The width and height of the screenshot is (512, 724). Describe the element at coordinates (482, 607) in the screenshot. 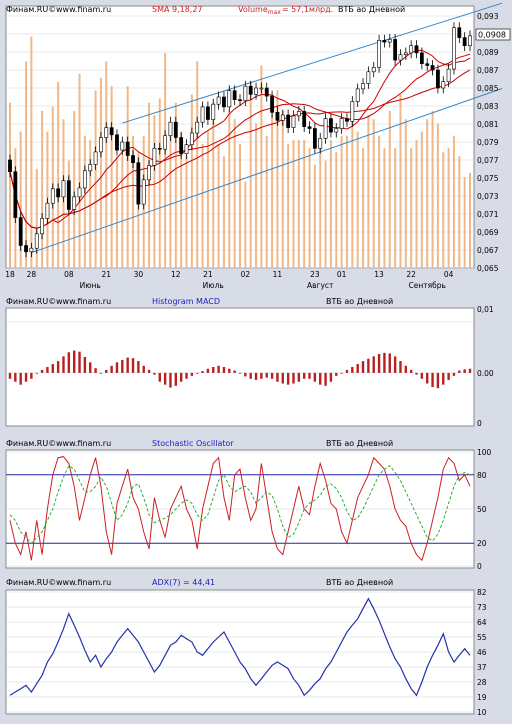

I see `adx-y-tick: 73` at that location.